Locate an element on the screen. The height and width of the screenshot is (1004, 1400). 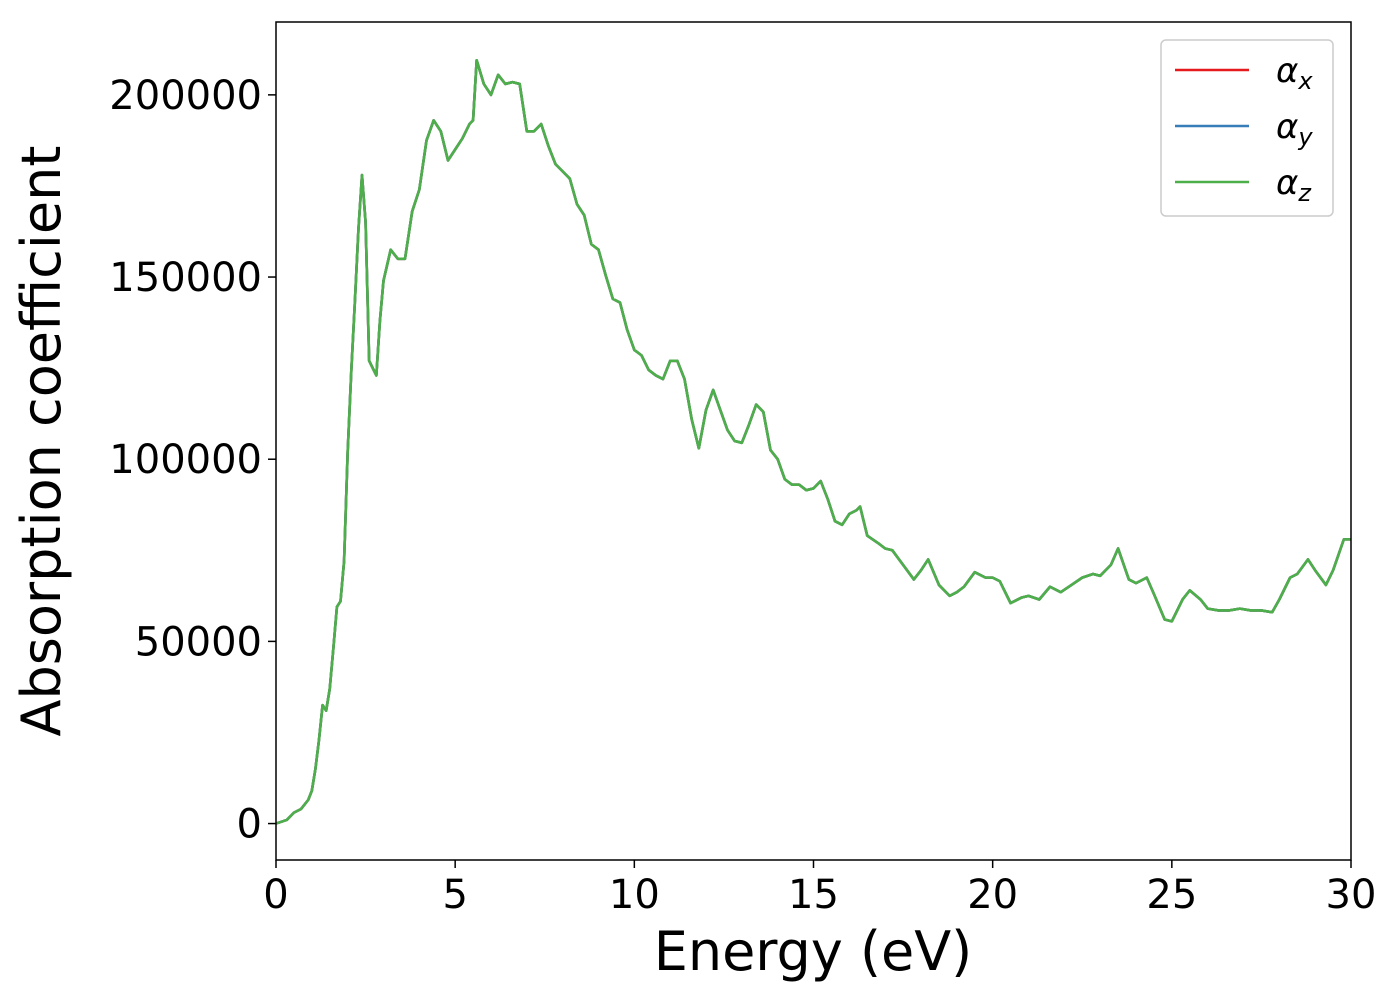
y-tick-label: 100000 is located at coordinates (185, 460).